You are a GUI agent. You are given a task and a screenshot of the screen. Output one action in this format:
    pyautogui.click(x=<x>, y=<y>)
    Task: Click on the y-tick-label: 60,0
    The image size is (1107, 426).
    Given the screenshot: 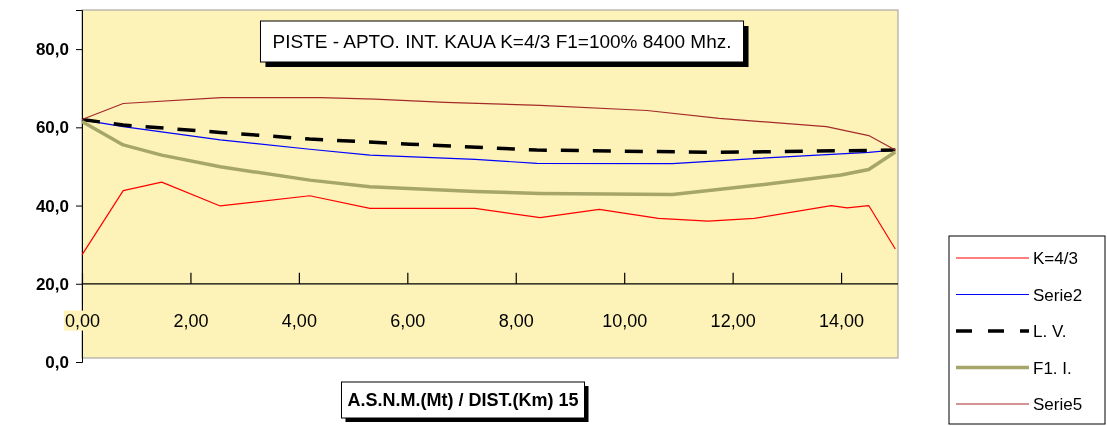 What is the action you would take?
    pyautogui.click(x=52, y=128)
    